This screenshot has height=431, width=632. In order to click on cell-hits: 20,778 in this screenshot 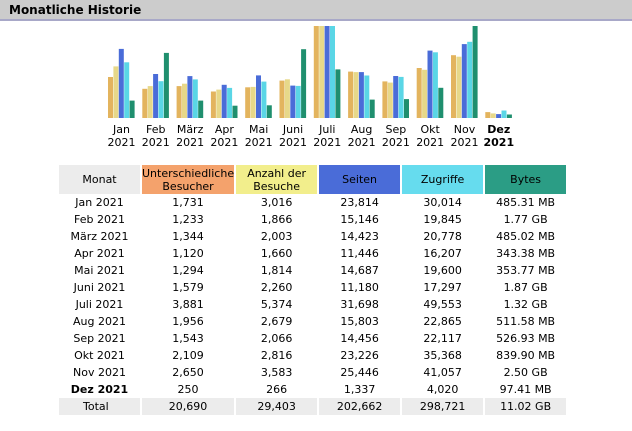, I will do `click(442, 236)`.